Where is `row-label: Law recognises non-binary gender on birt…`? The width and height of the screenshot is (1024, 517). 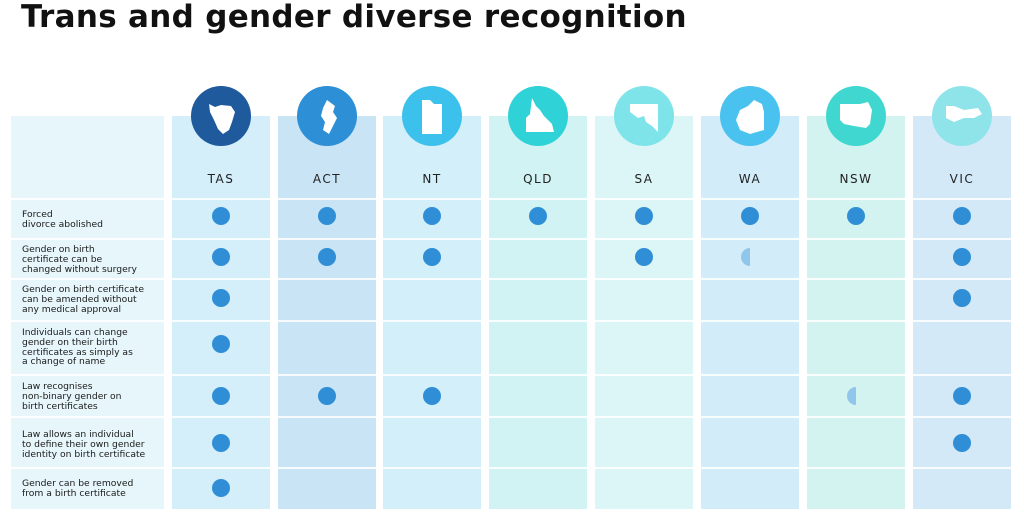 row-label: Law recognises non-binary gender on birt… is located at coordinates (72, 396).